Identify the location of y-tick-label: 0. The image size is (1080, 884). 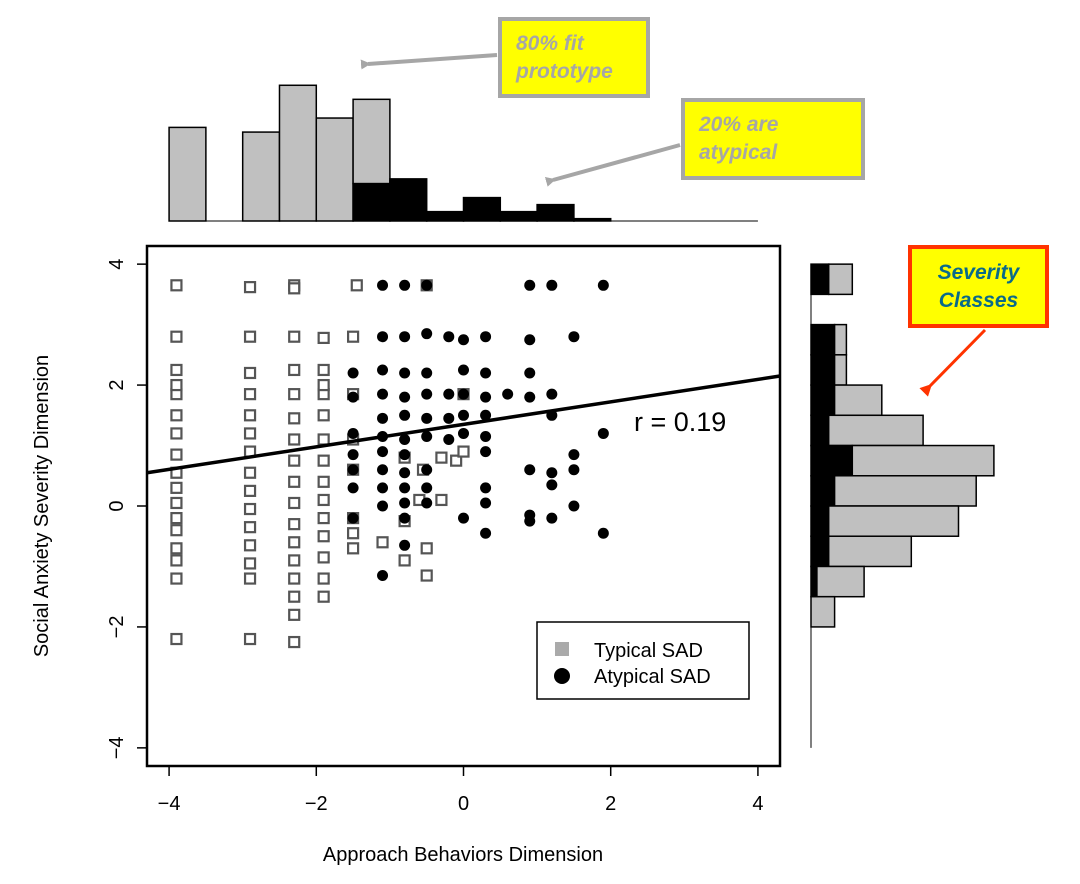
(117, 505).